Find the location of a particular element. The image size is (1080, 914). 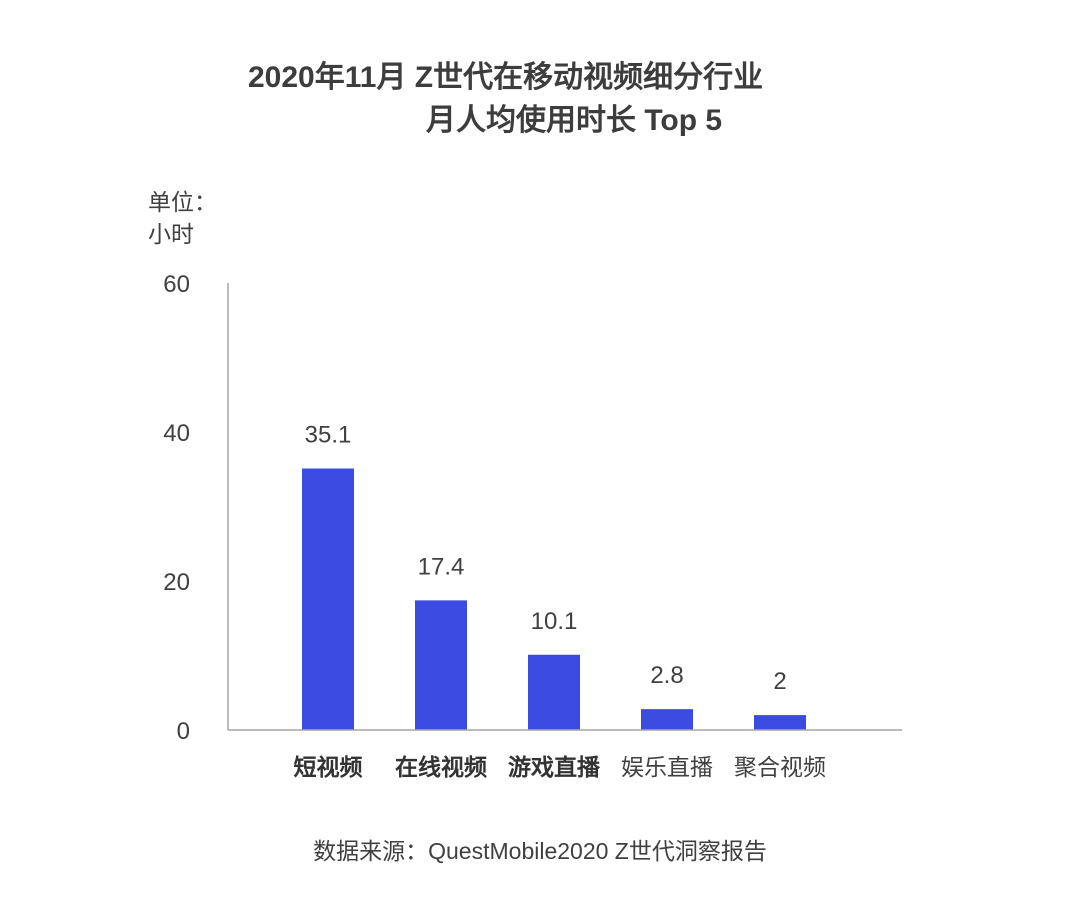

category-labels: 短视频 在线视频 游戏直播 娱乐直播 聚合视频 is located at coordinates (560, 767).